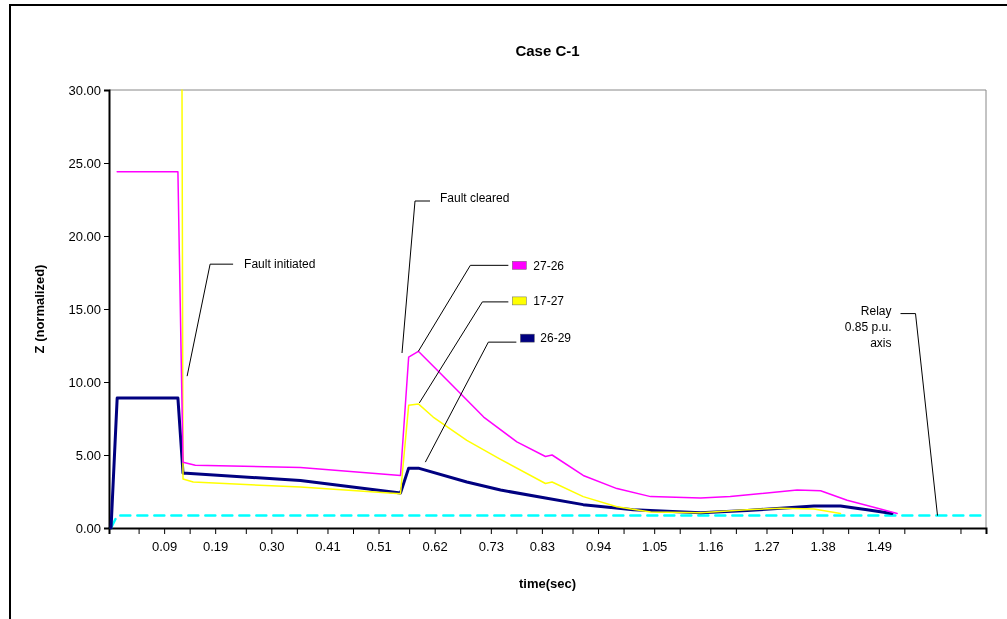  What do you see at coordinates (280, 264) in the screenshot?
I see `annotation: Fault initiated` at bounding box center [280, 264].